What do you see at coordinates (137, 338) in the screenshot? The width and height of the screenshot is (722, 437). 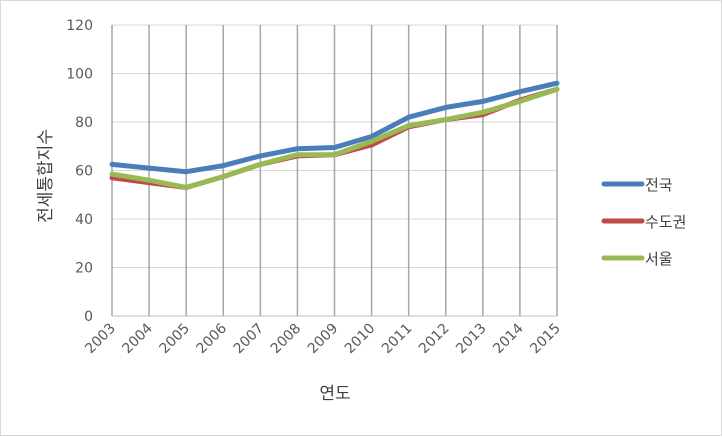 I see `x-tick-label: 2004` at bounding box center [137, 338].